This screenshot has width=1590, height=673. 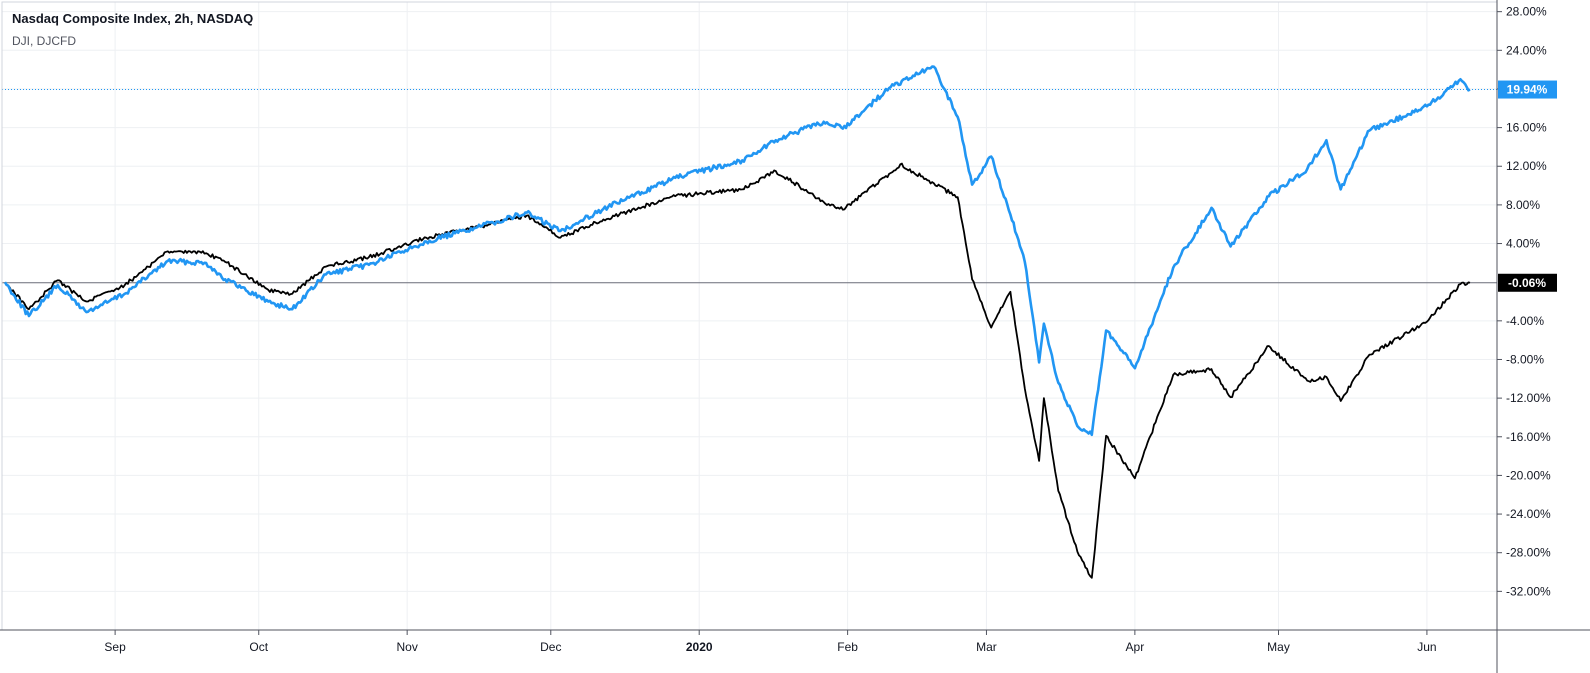 I want to click on legend-main-symbol: Nasdaq Composite Index, 2h, NASDAQ, so click(x=132, y=18).